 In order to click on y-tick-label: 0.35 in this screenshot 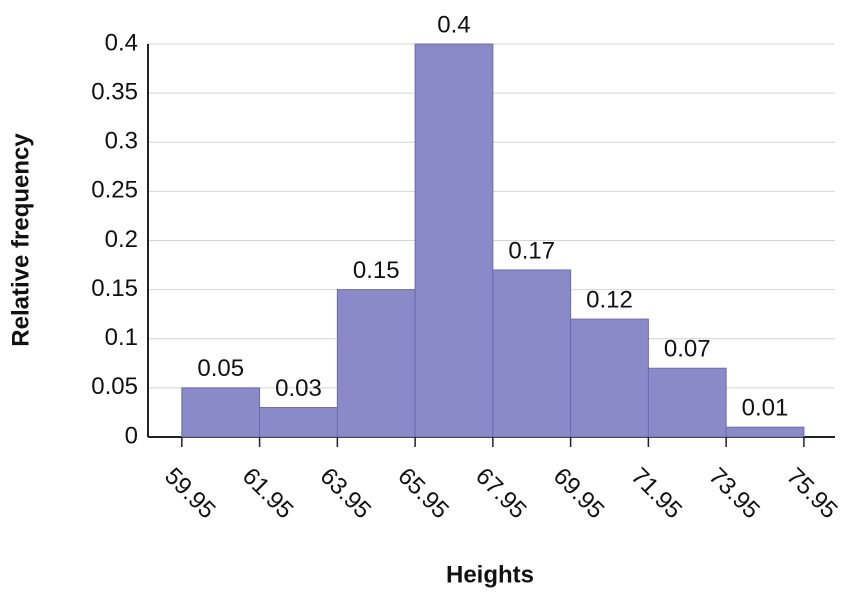, I will do `click(114, 91)`.